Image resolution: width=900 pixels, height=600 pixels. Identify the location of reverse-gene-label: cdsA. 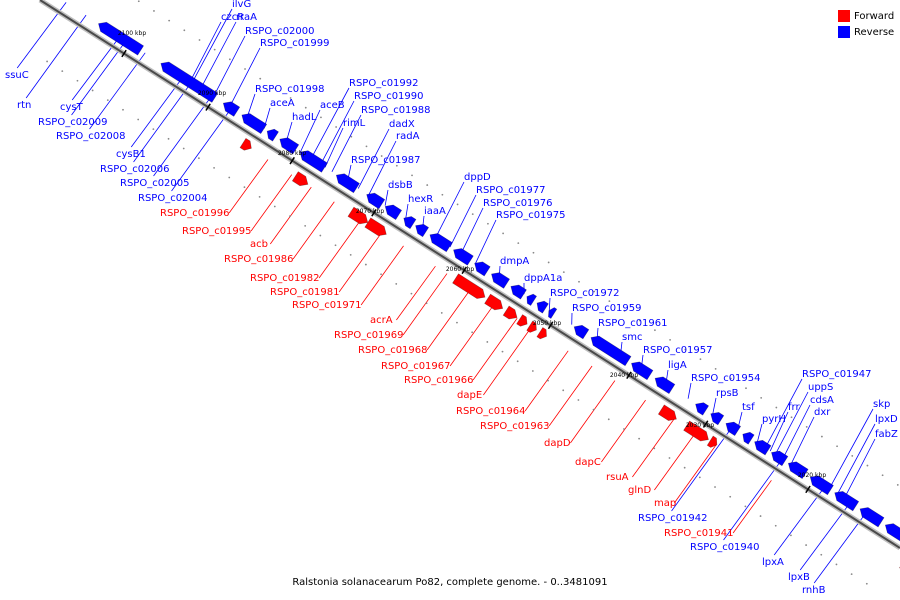
(822, 400).